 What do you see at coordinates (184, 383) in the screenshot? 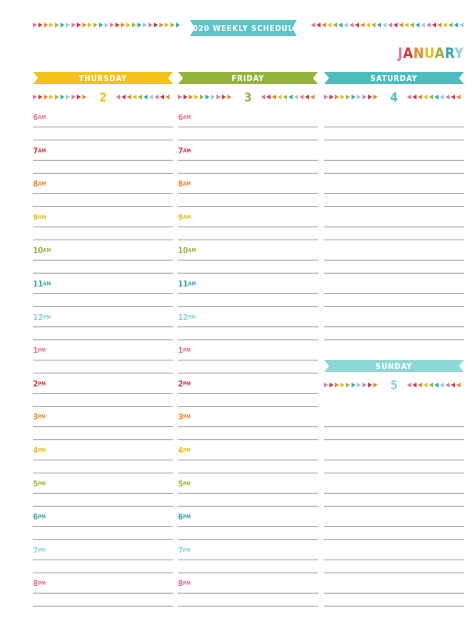
I see `time-label: 2PM` at bounding box center [184, 383].